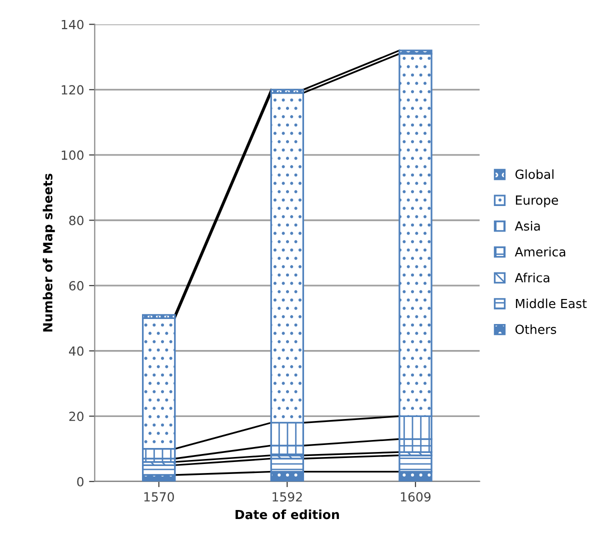  Describe the element at coordinates (537, 202) in the screenshot. I see `legend-label: Europe` at that location.